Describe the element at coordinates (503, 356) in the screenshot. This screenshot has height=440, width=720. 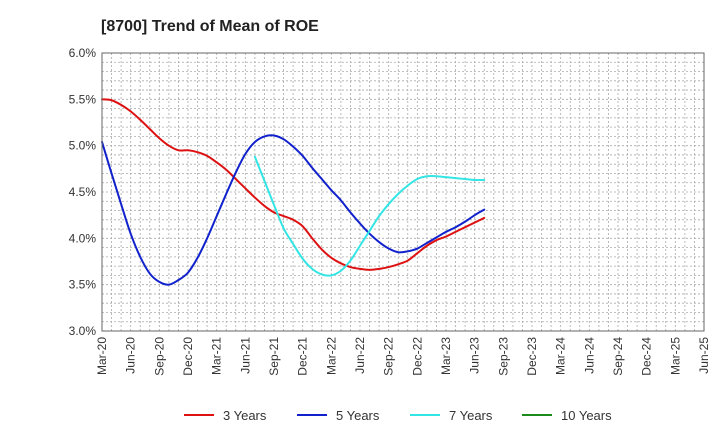
I see `x-tick-label: Sep-23` at that location.